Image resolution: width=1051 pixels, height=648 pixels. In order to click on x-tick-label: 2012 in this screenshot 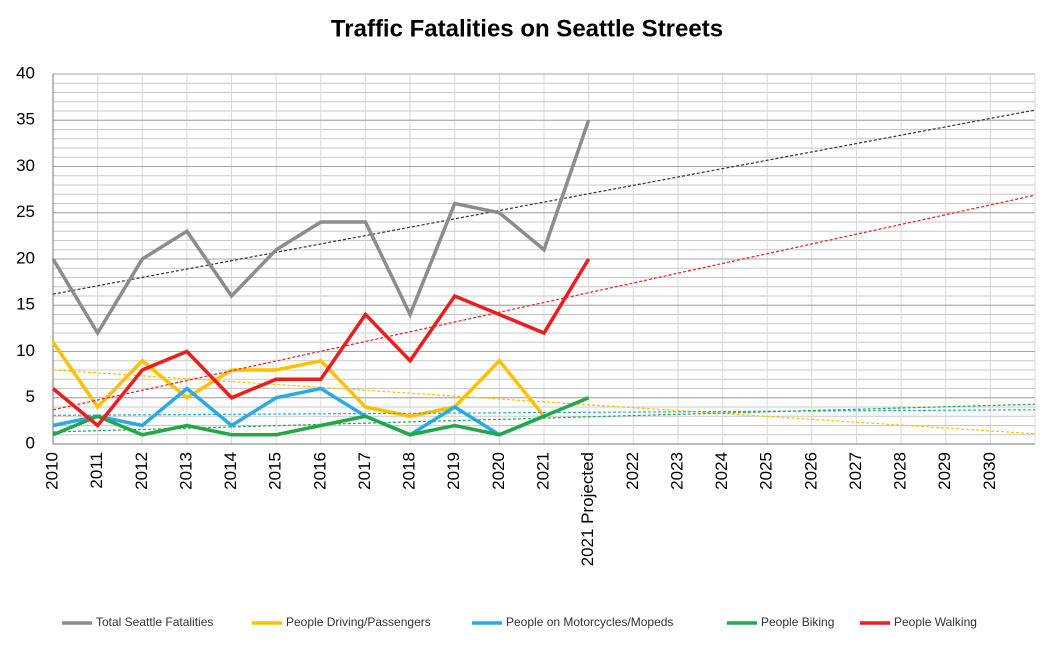, I will do `click(141, 471)`.